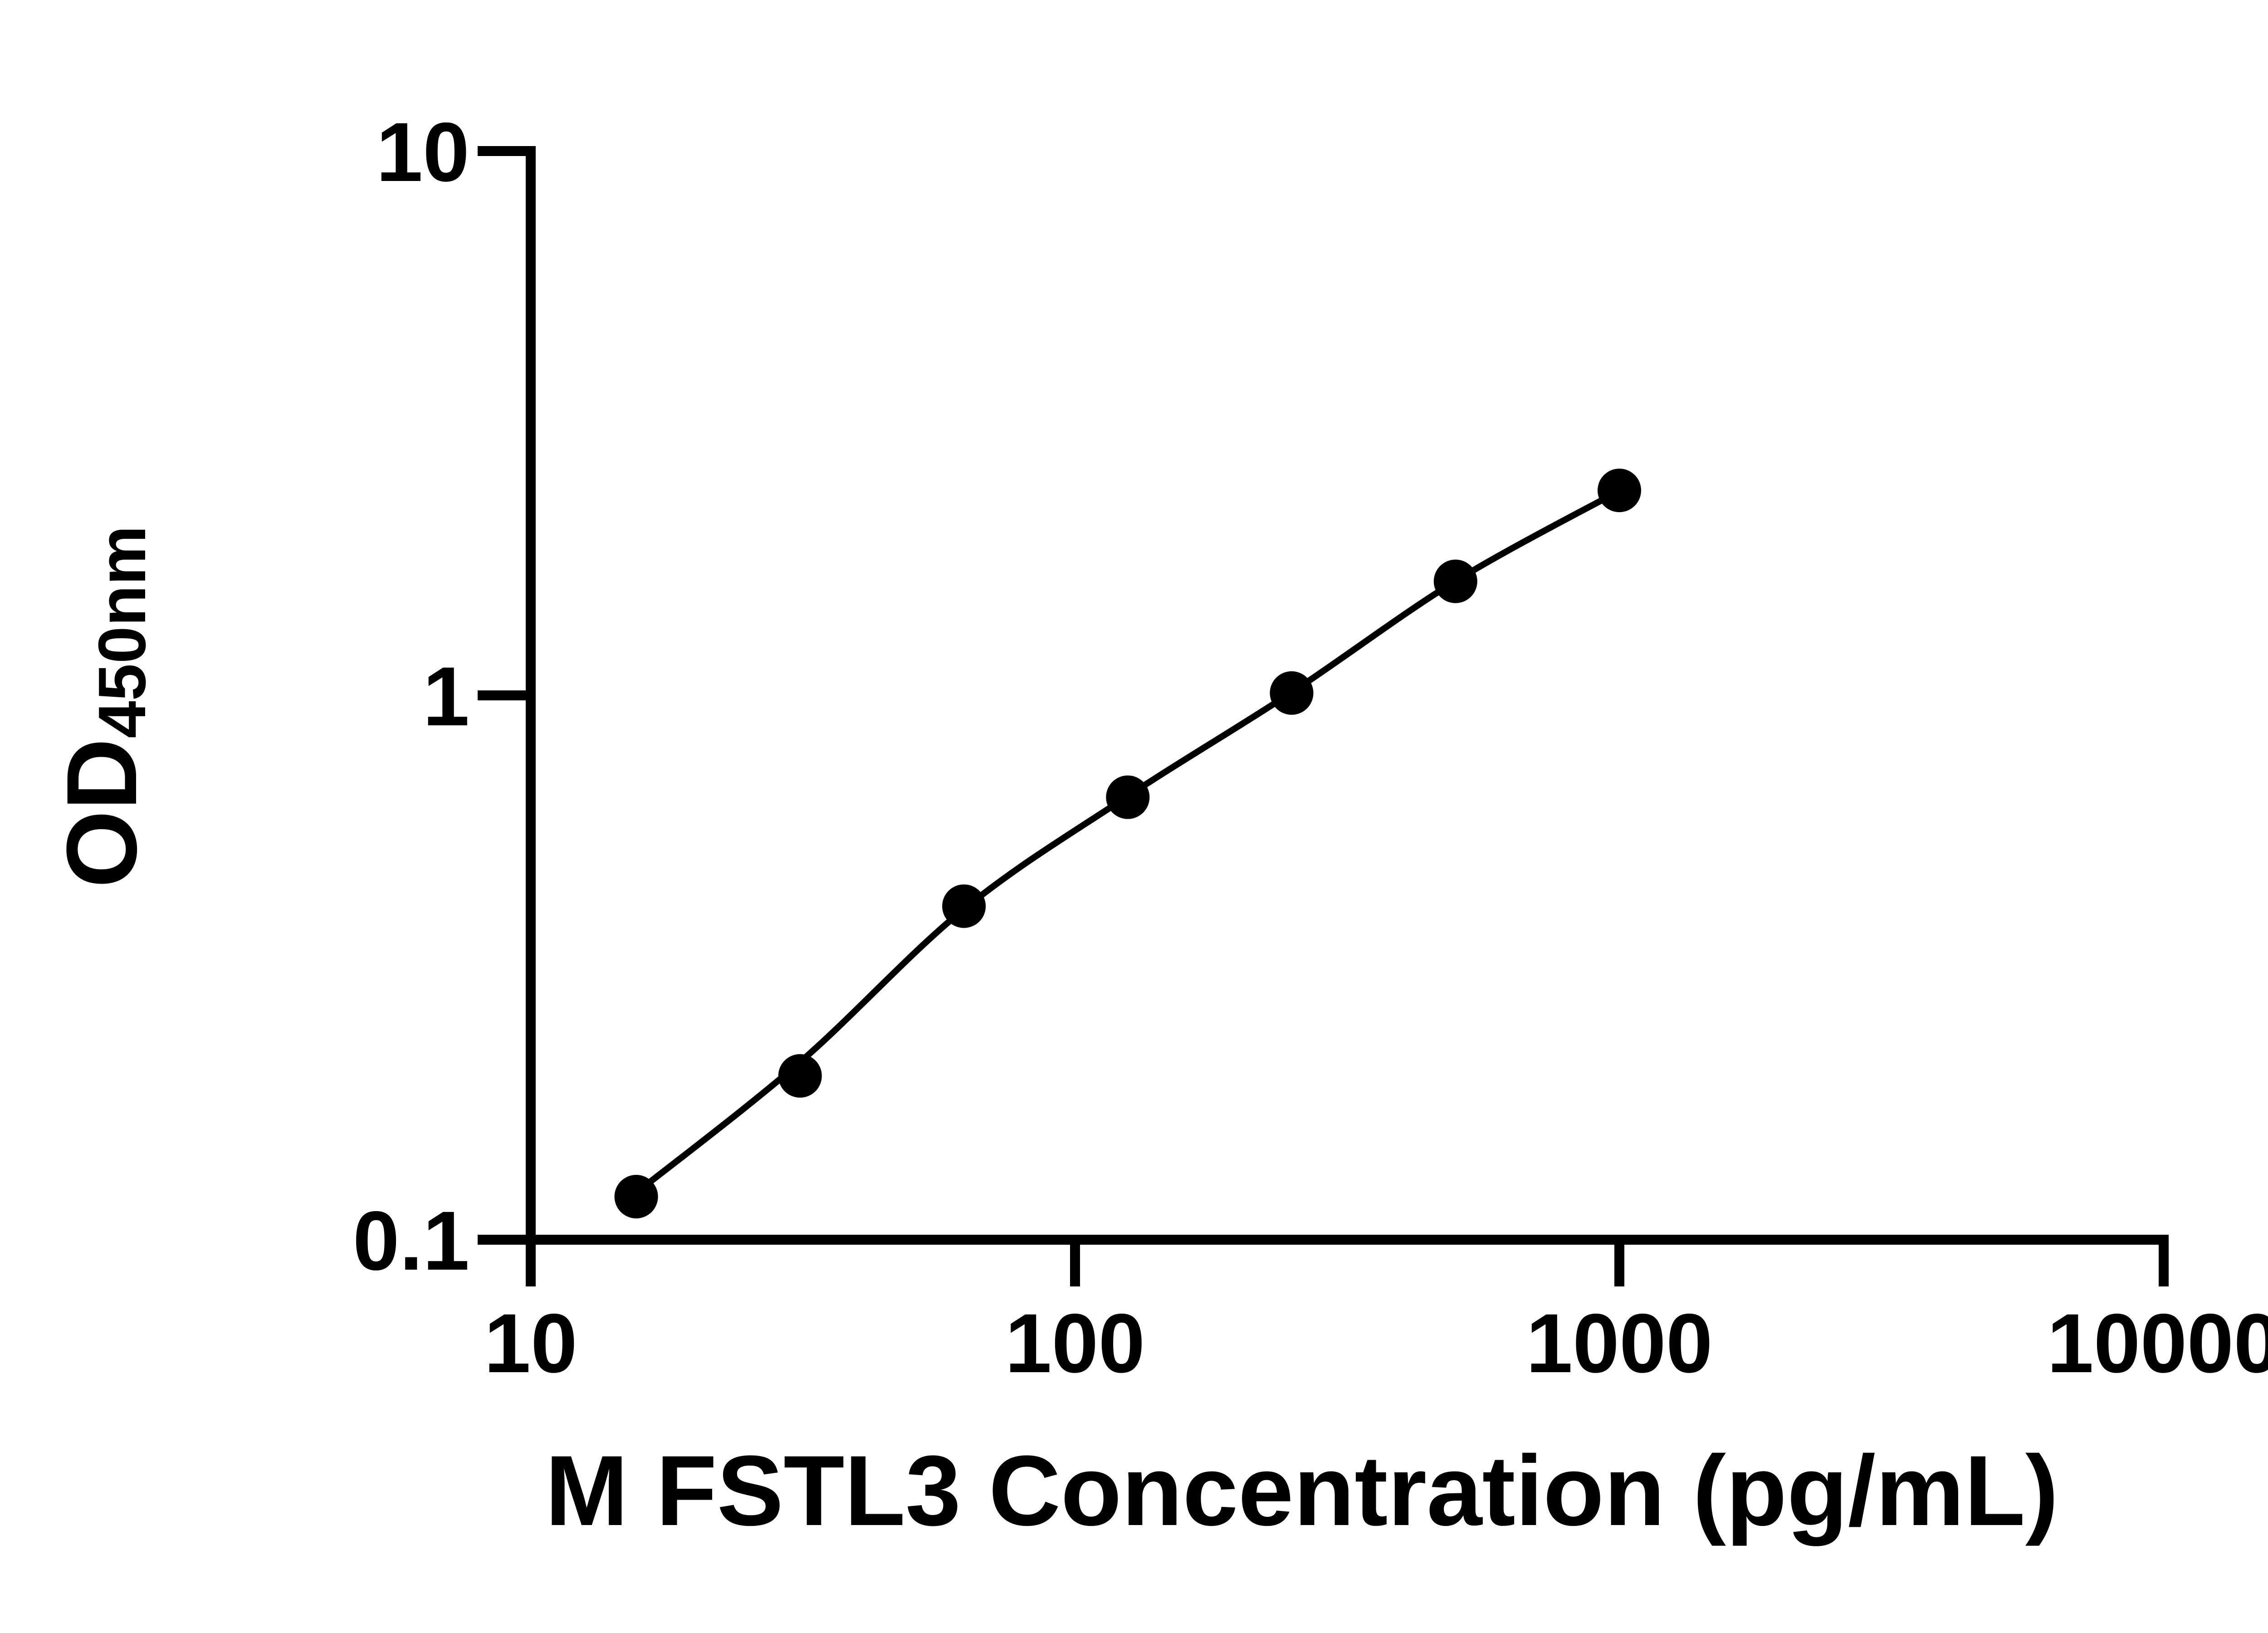 This screenshot has width=2268, height=1633. What do you see at coordinates (1376, 1343) in the screenshot?
I see `x-tick-labels: 10 100 1000 10000` at bounding box center [1376, 1343].